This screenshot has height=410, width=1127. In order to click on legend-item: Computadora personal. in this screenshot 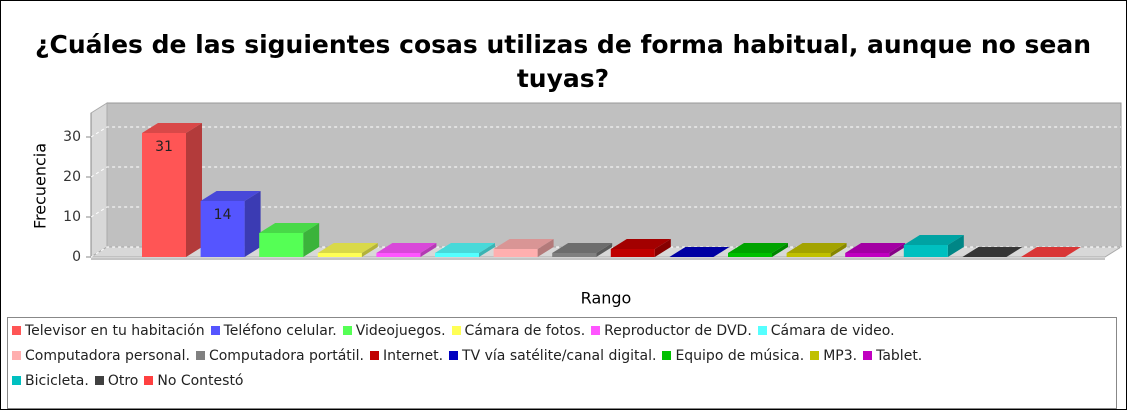, I will do `click(101, 356)`.